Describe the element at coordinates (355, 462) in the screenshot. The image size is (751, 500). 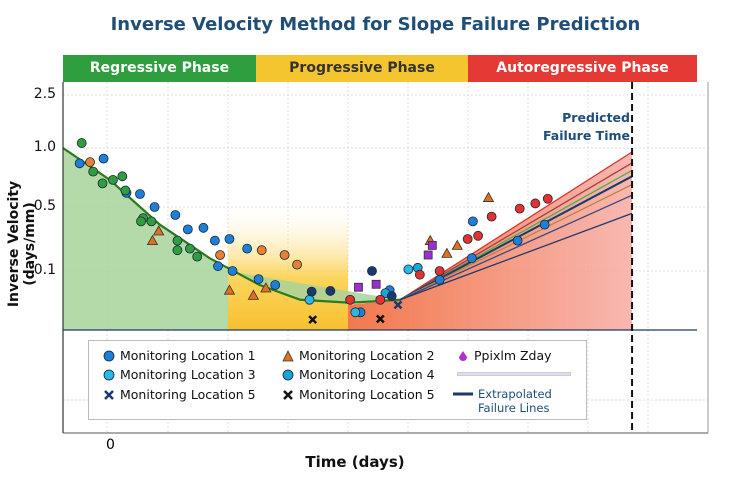
I see `x-axis-label: Time (days)` at that location.